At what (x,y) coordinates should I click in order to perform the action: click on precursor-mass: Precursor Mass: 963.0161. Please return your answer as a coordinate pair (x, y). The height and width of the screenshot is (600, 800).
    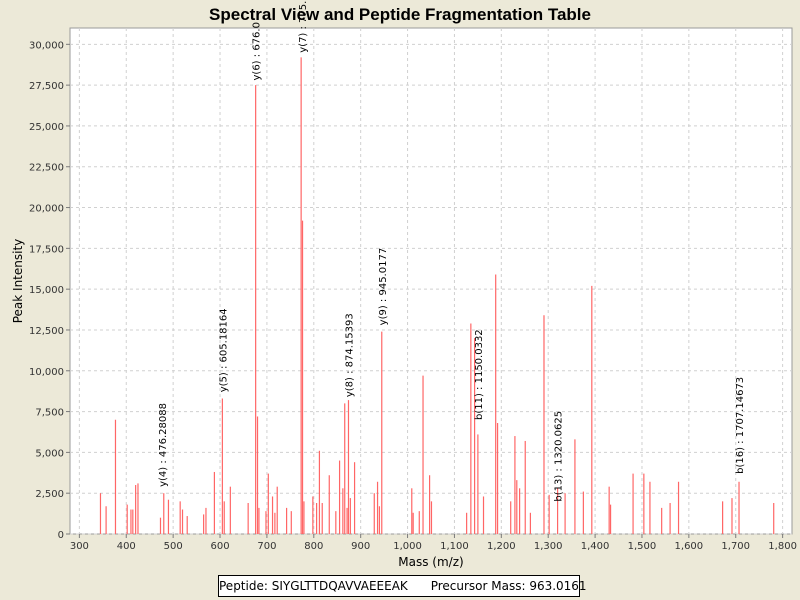
    Looking at the image, I should click on (508, 586).